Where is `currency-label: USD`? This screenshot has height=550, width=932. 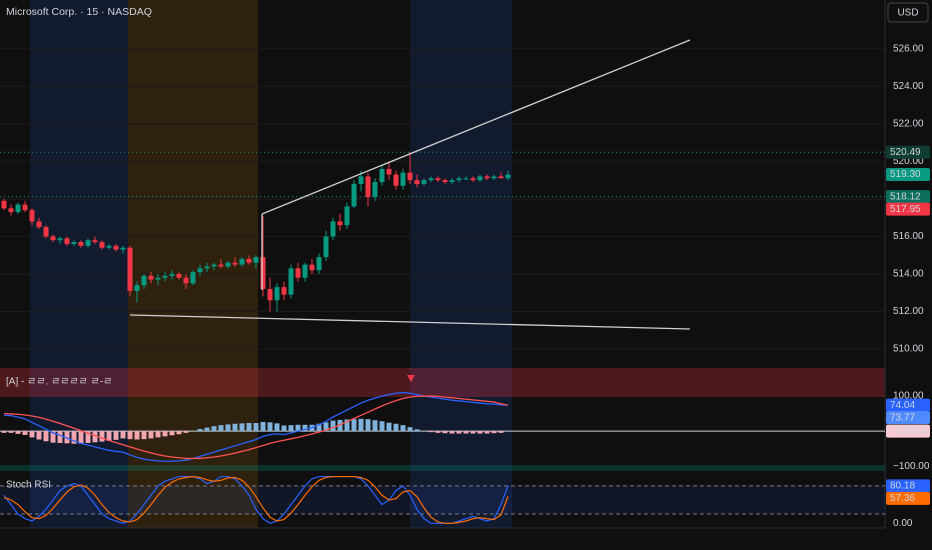
currency-label: USD is located at coordinates (907, 13).